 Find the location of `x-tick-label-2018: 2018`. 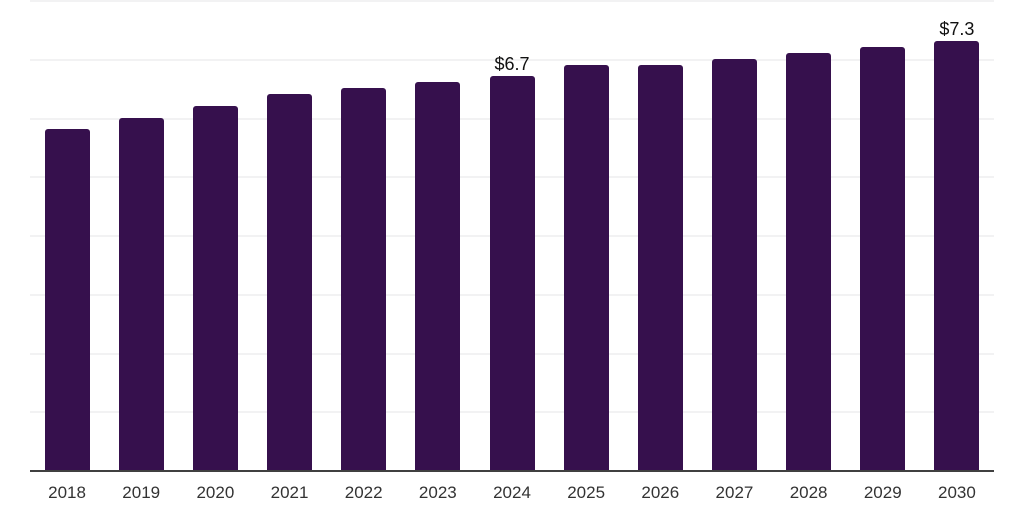

x-tick-label-2018: 2018 is located at coordinates (67, 492).